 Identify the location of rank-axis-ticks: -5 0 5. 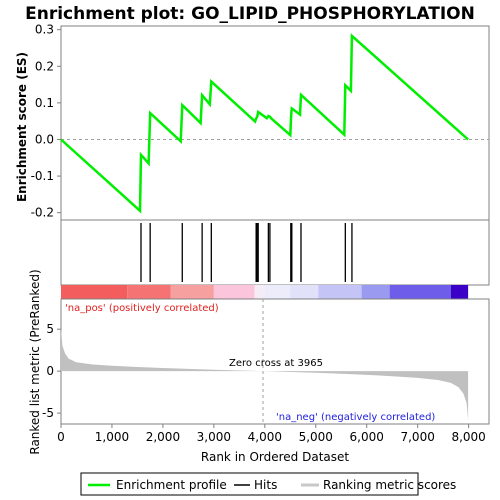
(51, 371).